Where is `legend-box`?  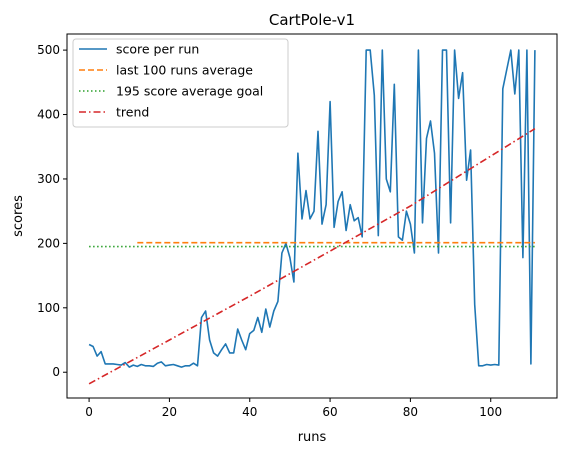
legend-box is located at coordinates (180, 83).